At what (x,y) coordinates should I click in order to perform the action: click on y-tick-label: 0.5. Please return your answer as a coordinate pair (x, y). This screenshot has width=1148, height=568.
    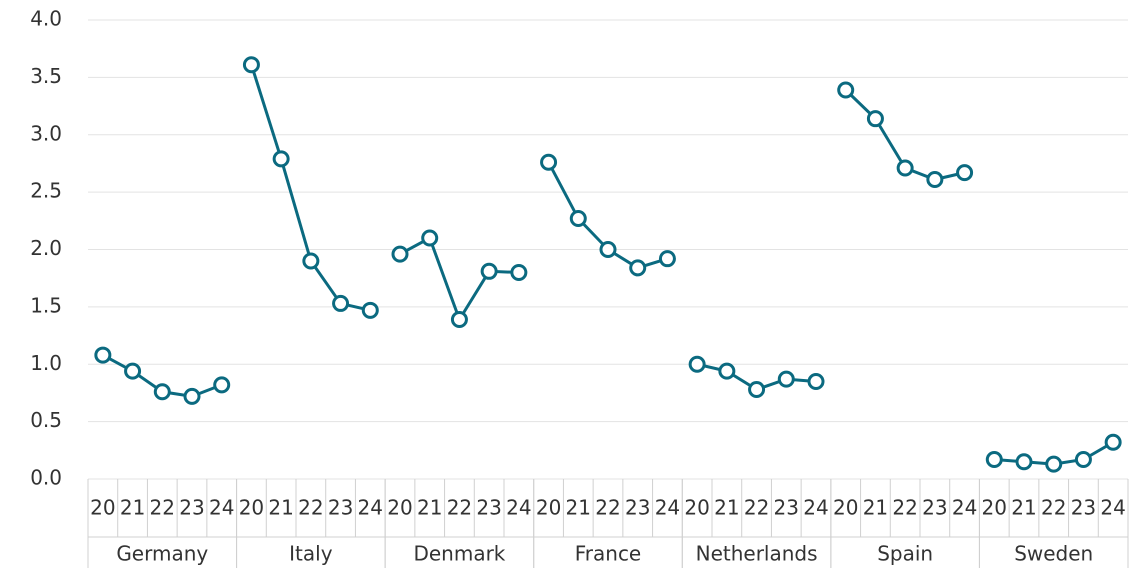
    Looking at the image, I should click on (46, 420).